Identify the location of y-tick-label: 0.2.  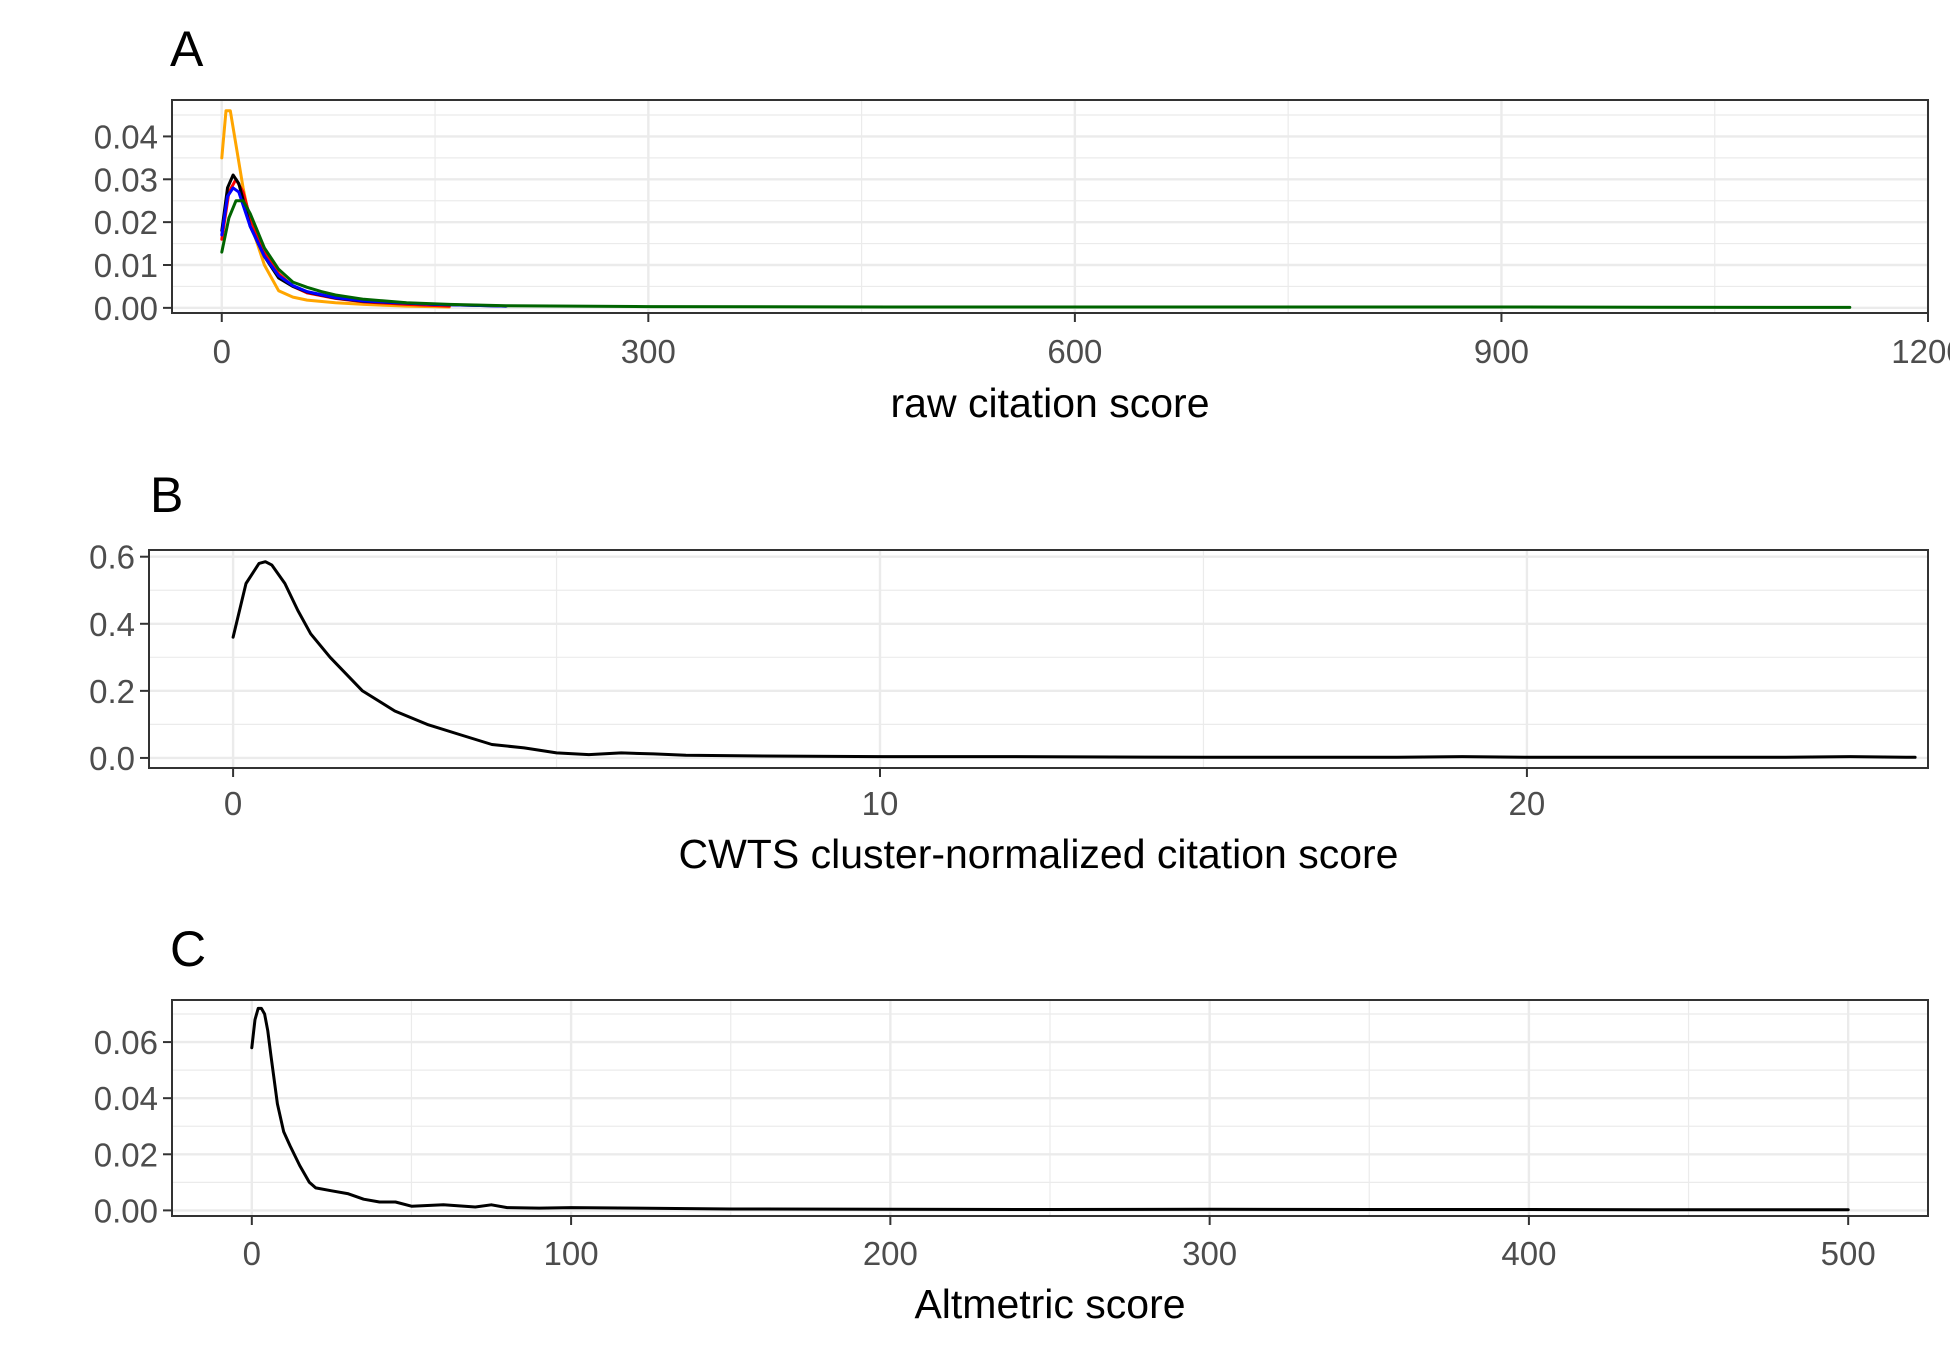
(112, 691).